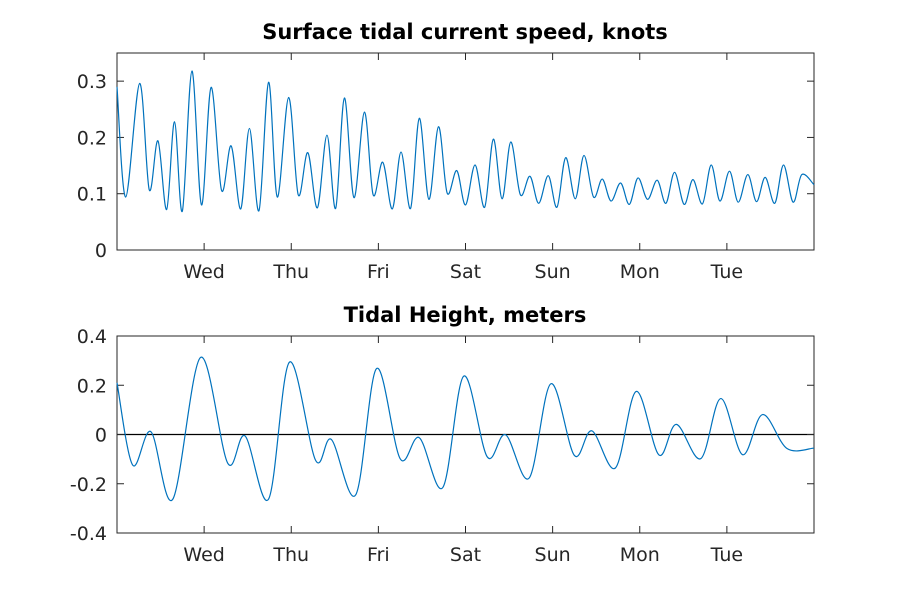 Image resolution: width=900 pixels, height=600 pixels. What do you see at coordinates (101, 251) in the screenshot?
I see `current-speed-y-tick-label: 0` at bounding box center [101, 251].